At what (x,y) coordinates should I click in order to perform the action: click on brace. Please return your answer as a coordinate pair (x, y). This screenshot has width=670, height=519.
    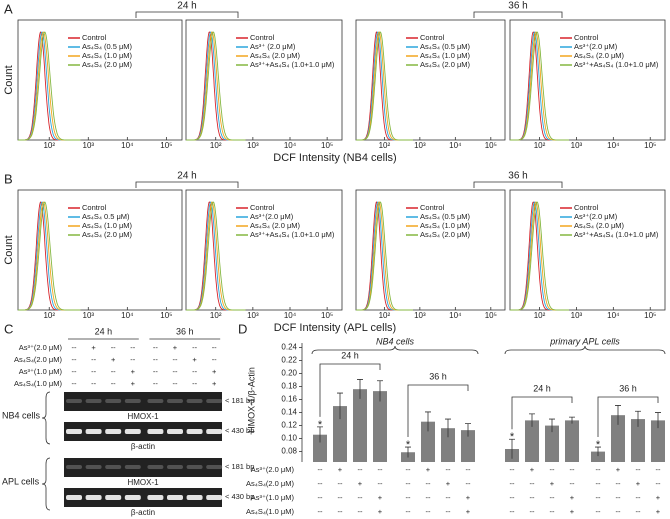
    Looking at the image, I should click on (395, 350).